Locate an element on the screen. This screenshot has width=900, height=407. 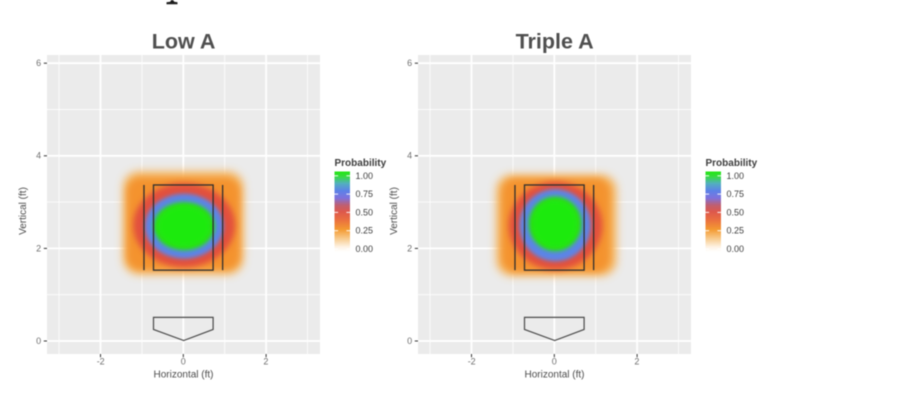
cropped-text-fragment is located at coordinates (172, 2).